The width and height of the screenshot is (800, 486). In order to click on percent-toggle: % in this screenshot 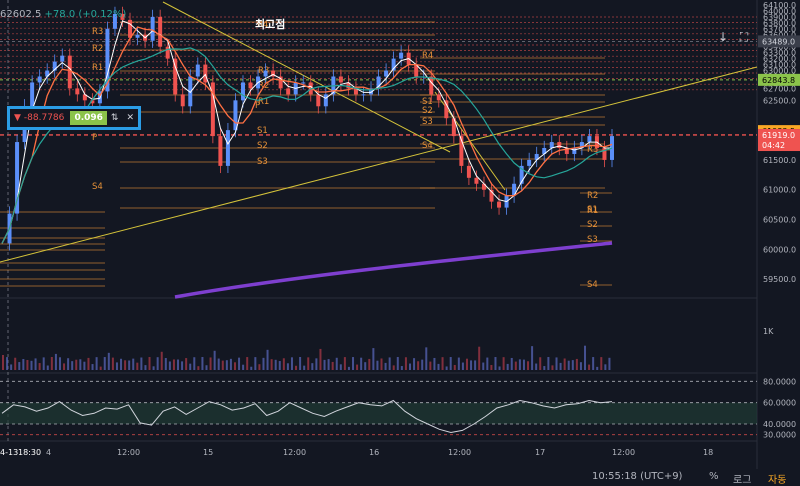, I will do `click(714, 476)`.